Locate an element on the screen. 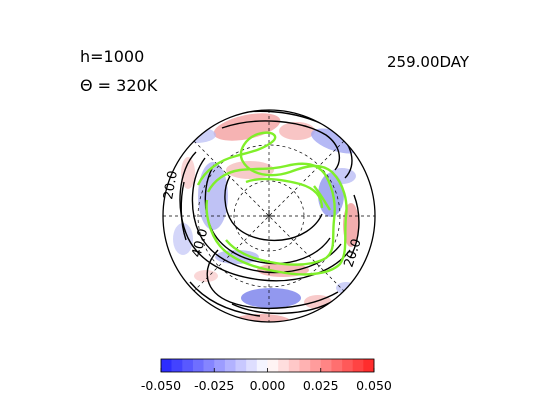 This screenshot has height=403, width=536. theta-label: Θ = 320K is located at coordinates (119, 85).